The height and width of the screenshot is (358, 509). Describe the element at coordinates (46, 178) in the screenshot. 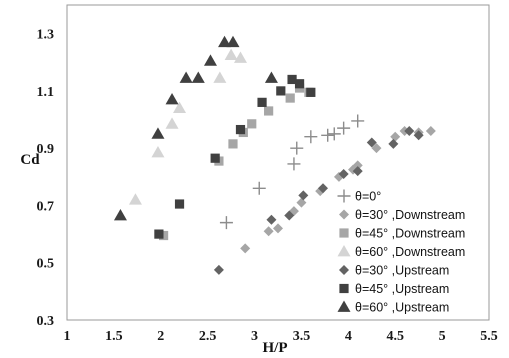

I see `y-axis-ticks: 0.3 0.5 0.7 0.9 1.1 1.3` at that location.